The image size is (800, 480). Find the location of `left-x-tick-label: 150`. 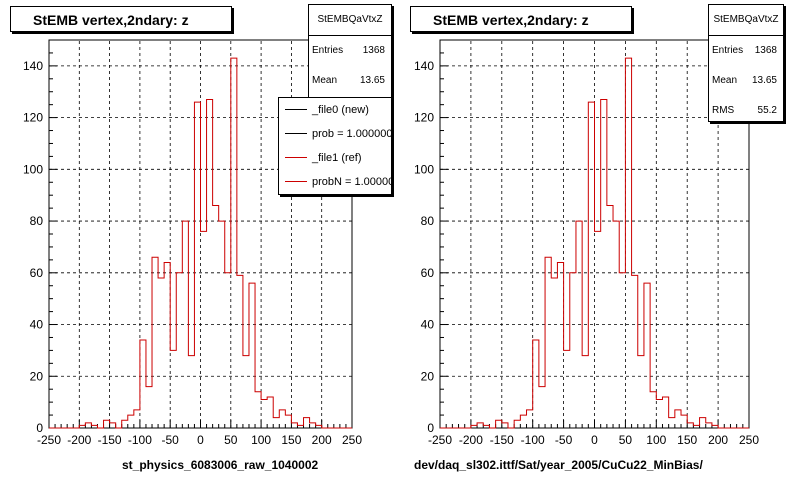

left-x-tick-label: 150 is located at coordinates (291, 440).